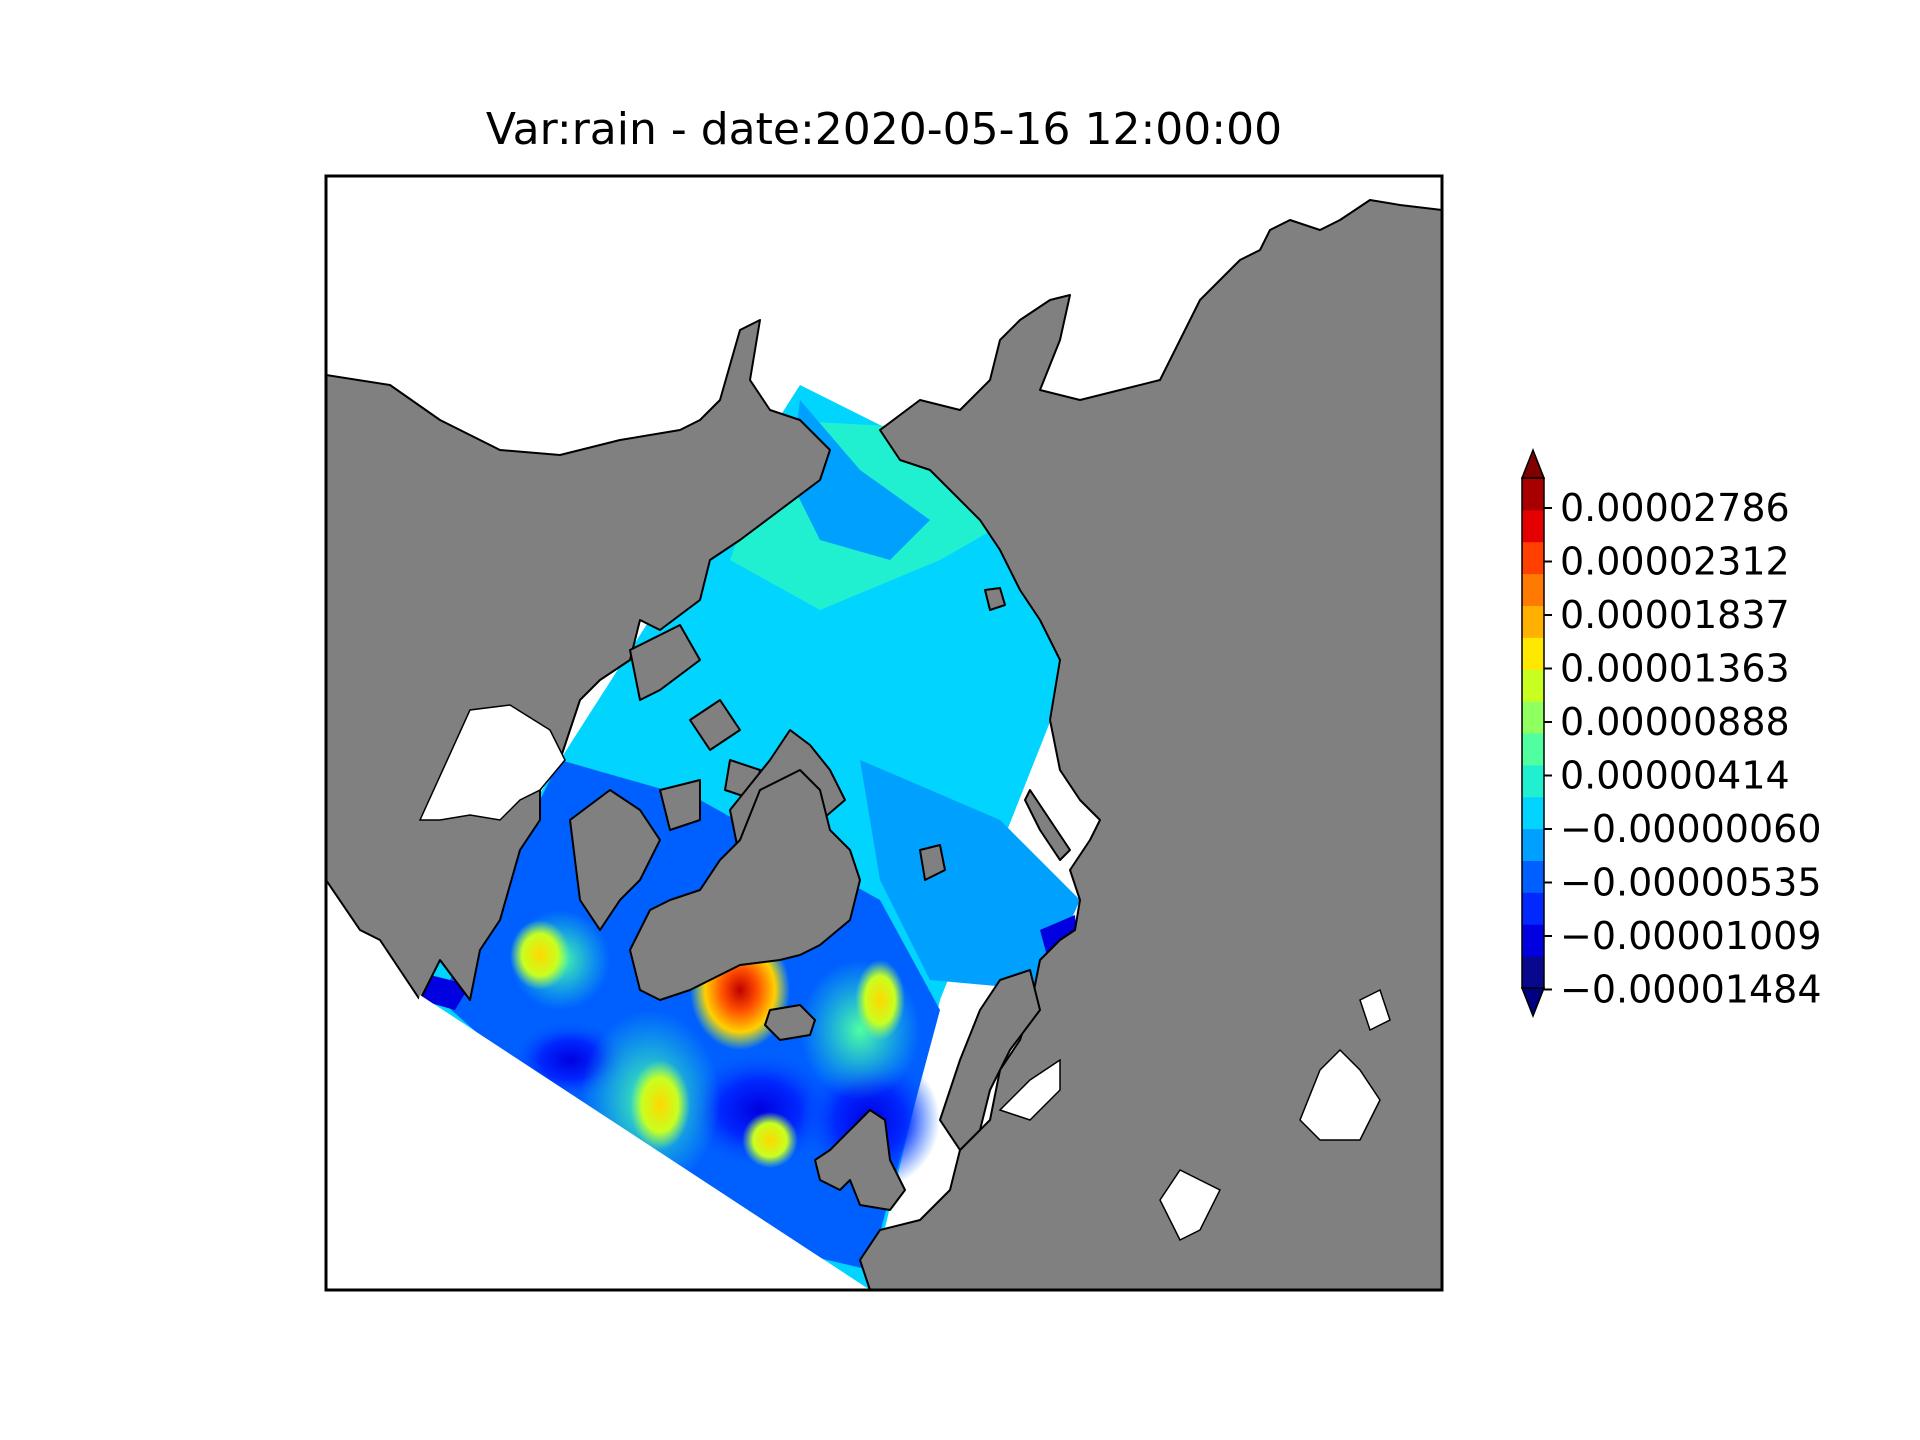 This screenshot has height=1440, width=1920. I want to click on land-british-isles, so click(860, 1160).